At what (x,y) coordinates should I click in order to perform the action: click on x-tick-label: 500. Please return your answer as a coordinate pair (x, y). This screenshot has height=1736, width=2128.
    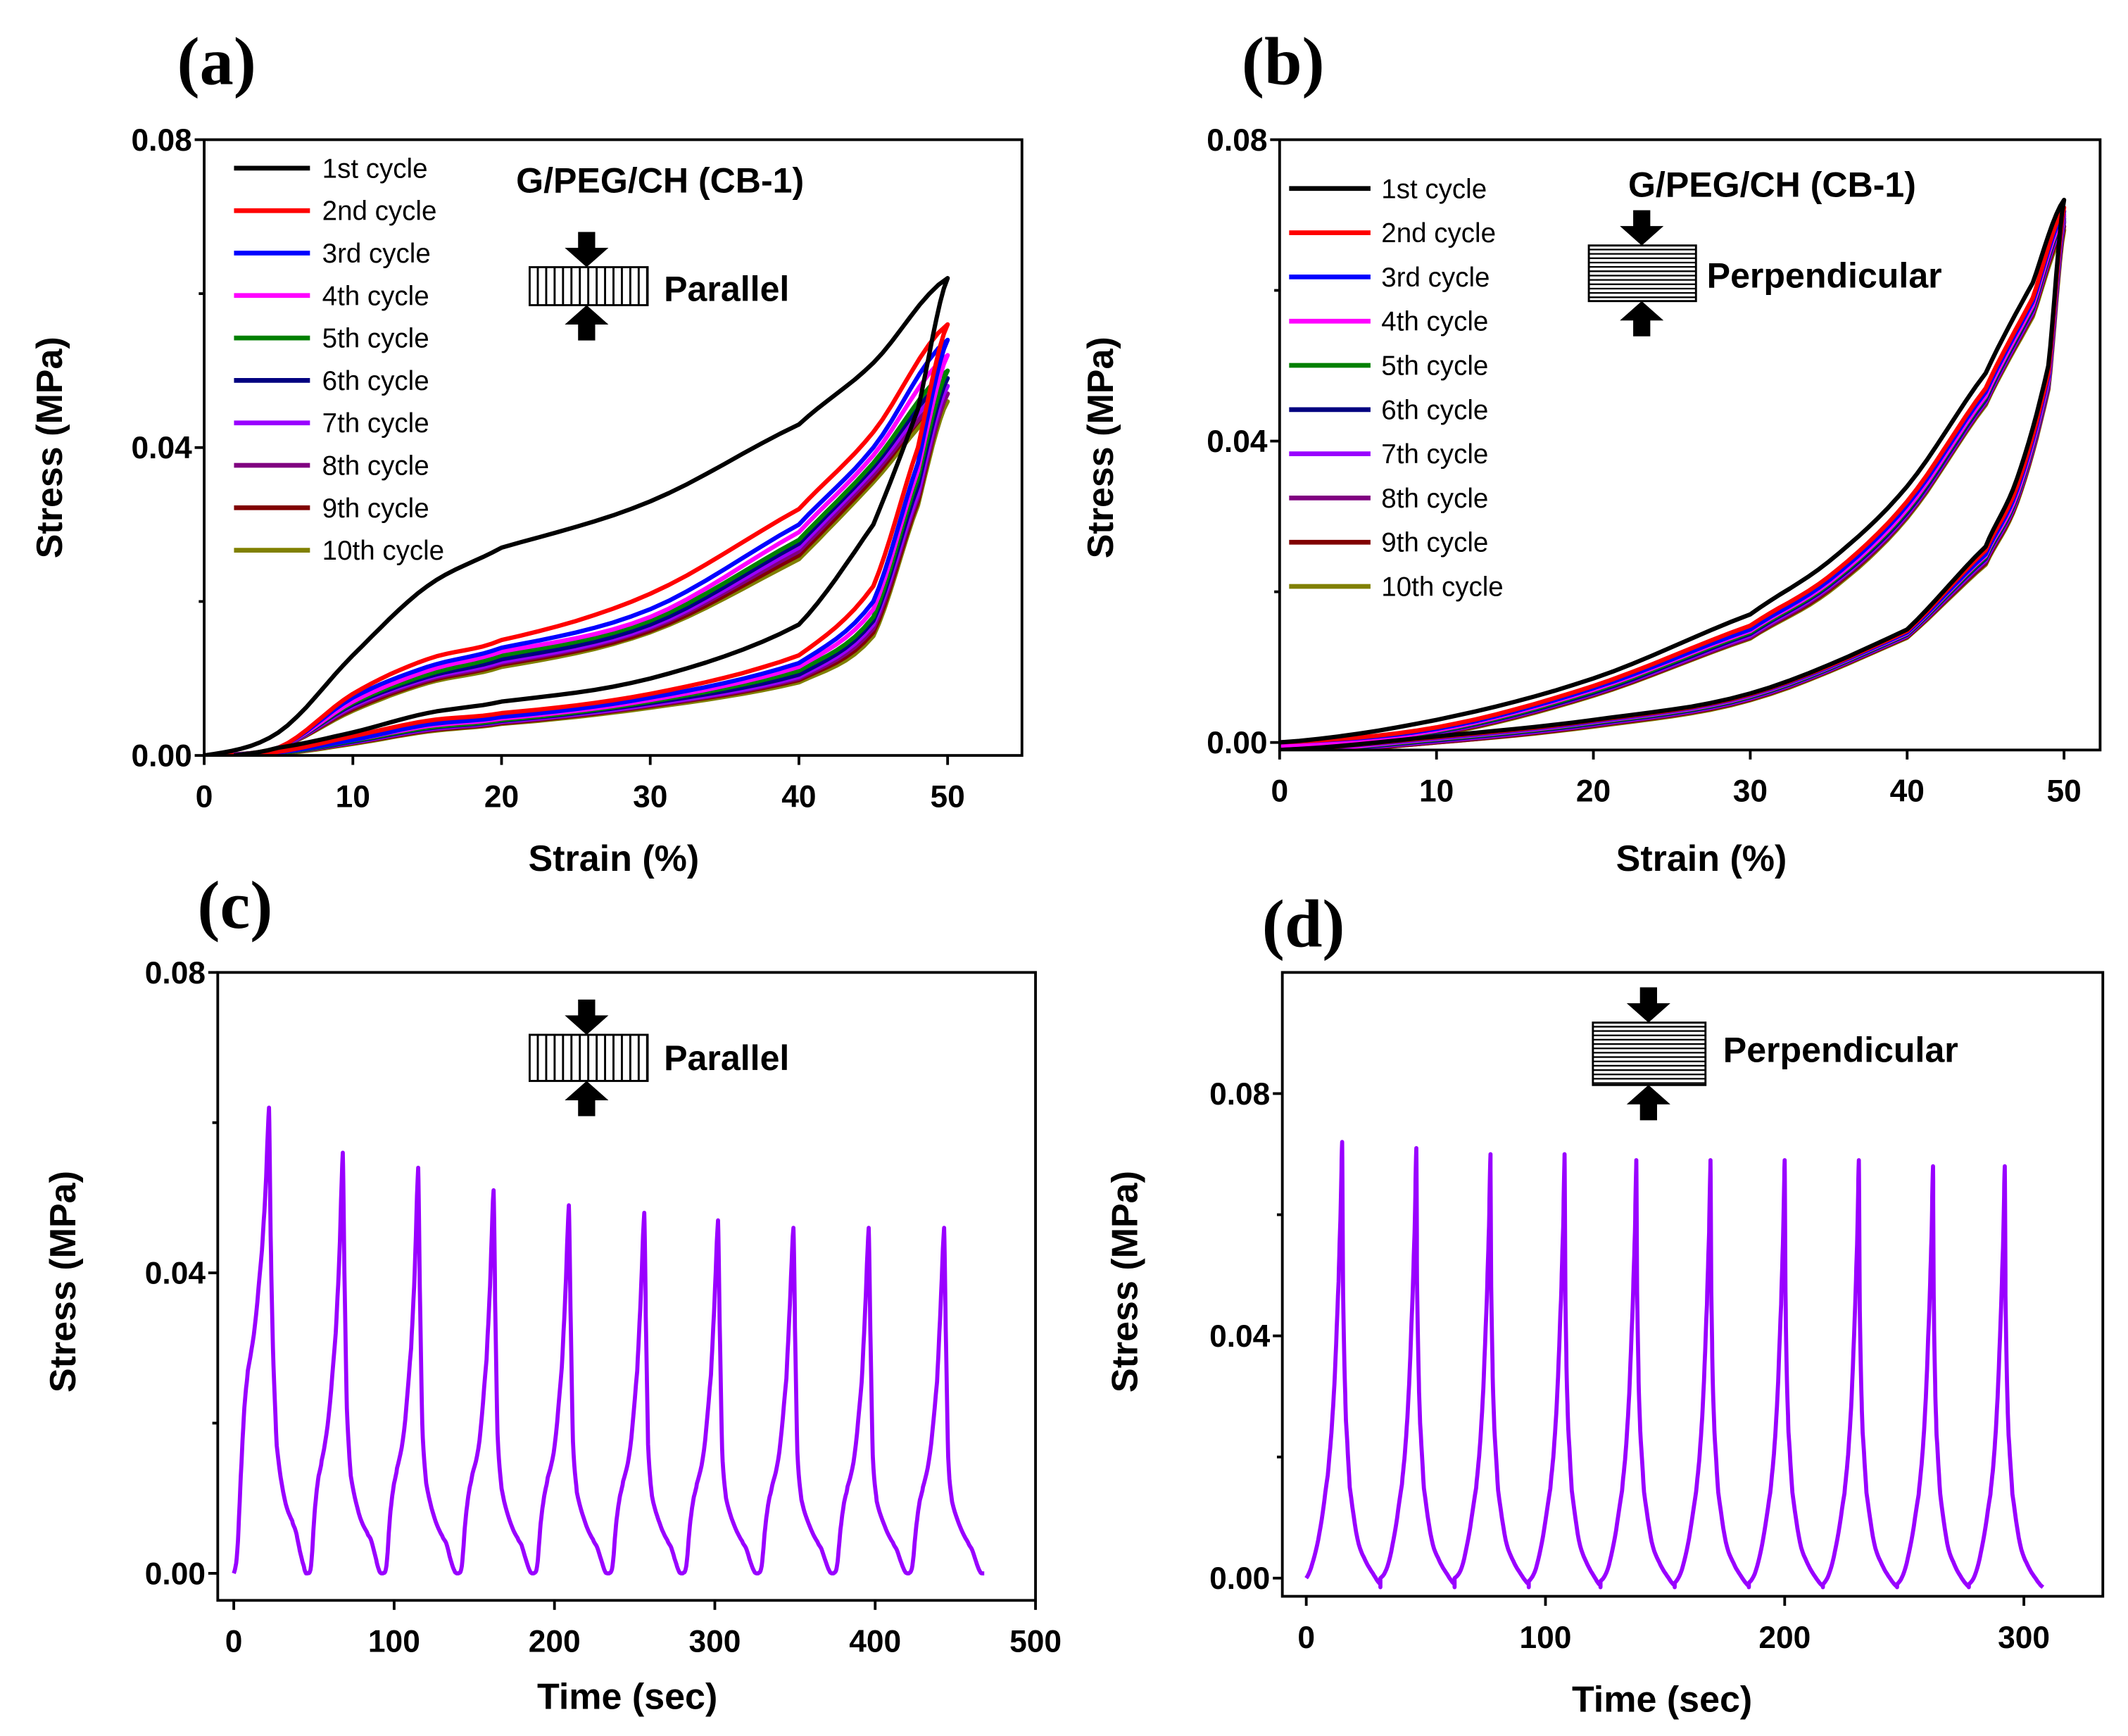
    Looking at the image, I should click on (1035, 1642).